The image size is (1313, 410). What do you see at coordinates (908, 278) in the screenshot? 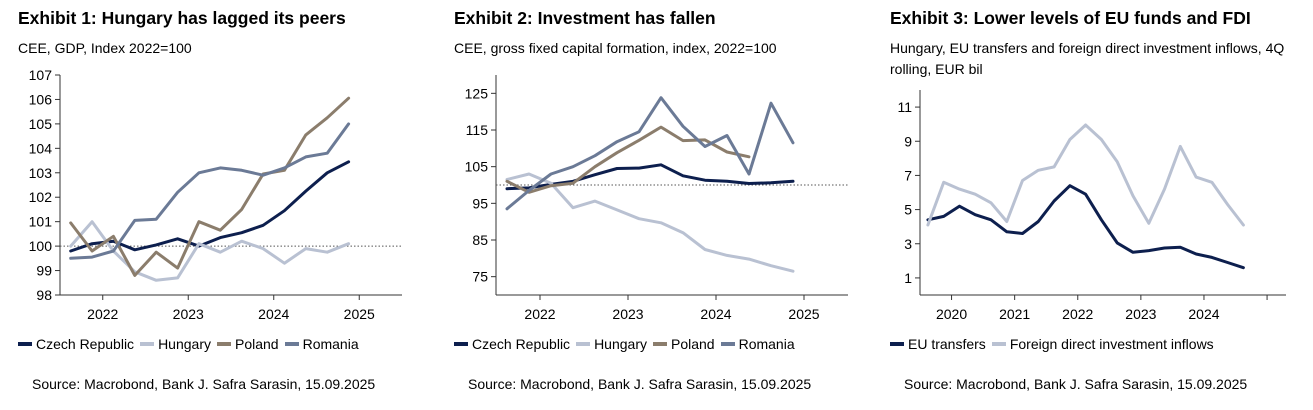
I see `y-tick-label: 1` at bounding box center [908, 278].